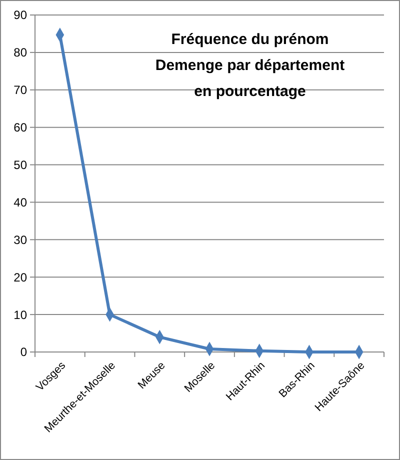 The image size is (400, 460). Describe the element at coordinates (21, 53) in the screenshot. I see `y-tick-label: 80` at that location.